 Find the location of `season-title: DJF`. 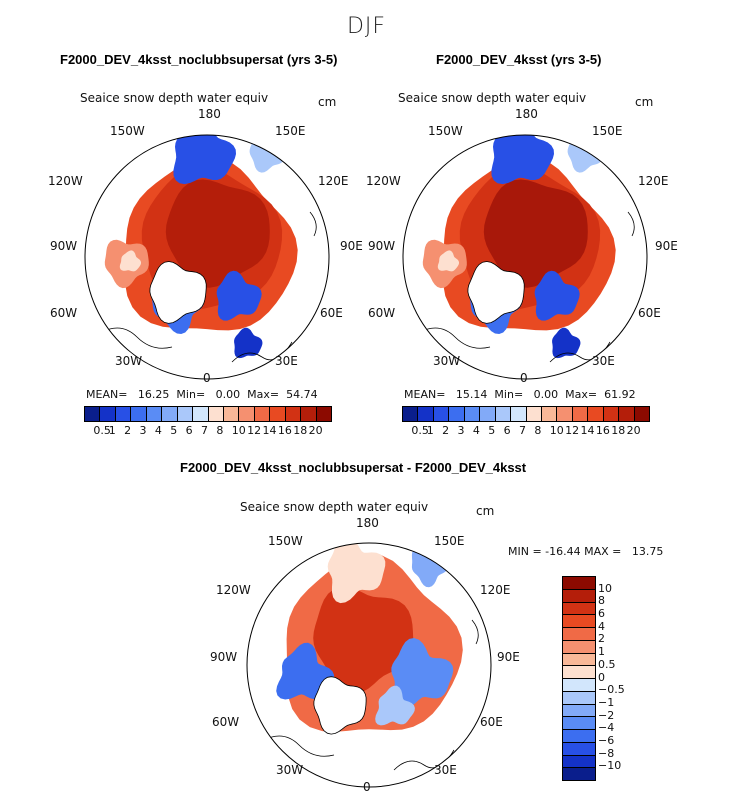

season-title: DJF is located at coordinates (366, 26).